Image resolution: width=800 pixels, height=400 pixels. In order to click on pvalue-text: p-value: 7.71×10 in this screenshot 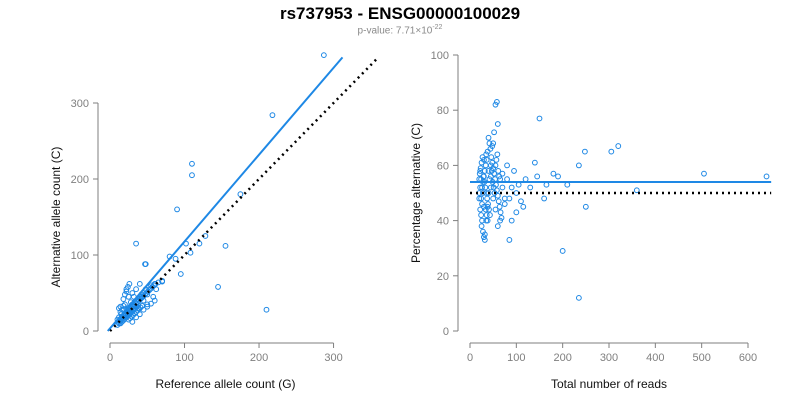, I will do `click(395, 31)`.